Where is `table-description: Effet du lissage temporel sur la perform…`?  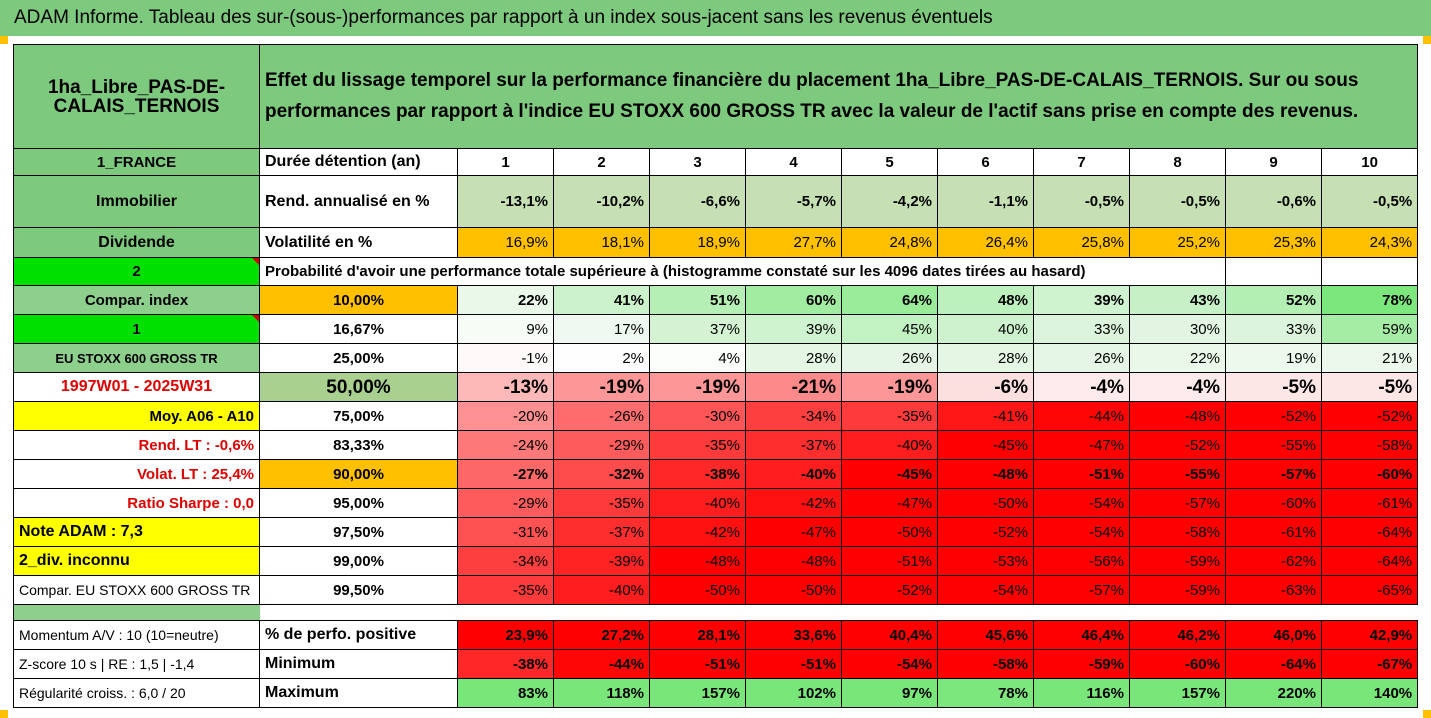
table-description: Effet du lissage temporel sur la perform… is located at coordinates (838, 96).